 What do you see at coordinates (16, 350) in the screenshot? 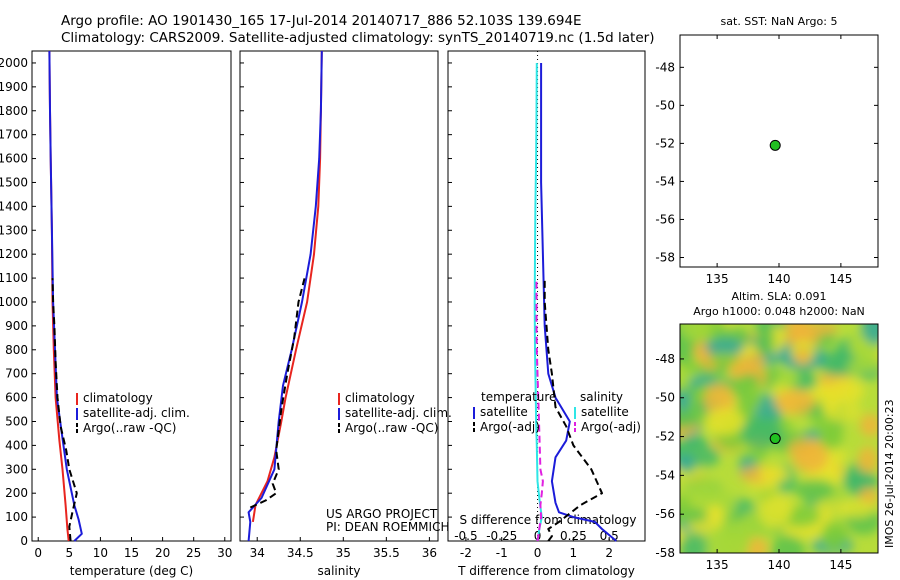
I see `depth-tick-label: 800` at bounding box center [16, 350].